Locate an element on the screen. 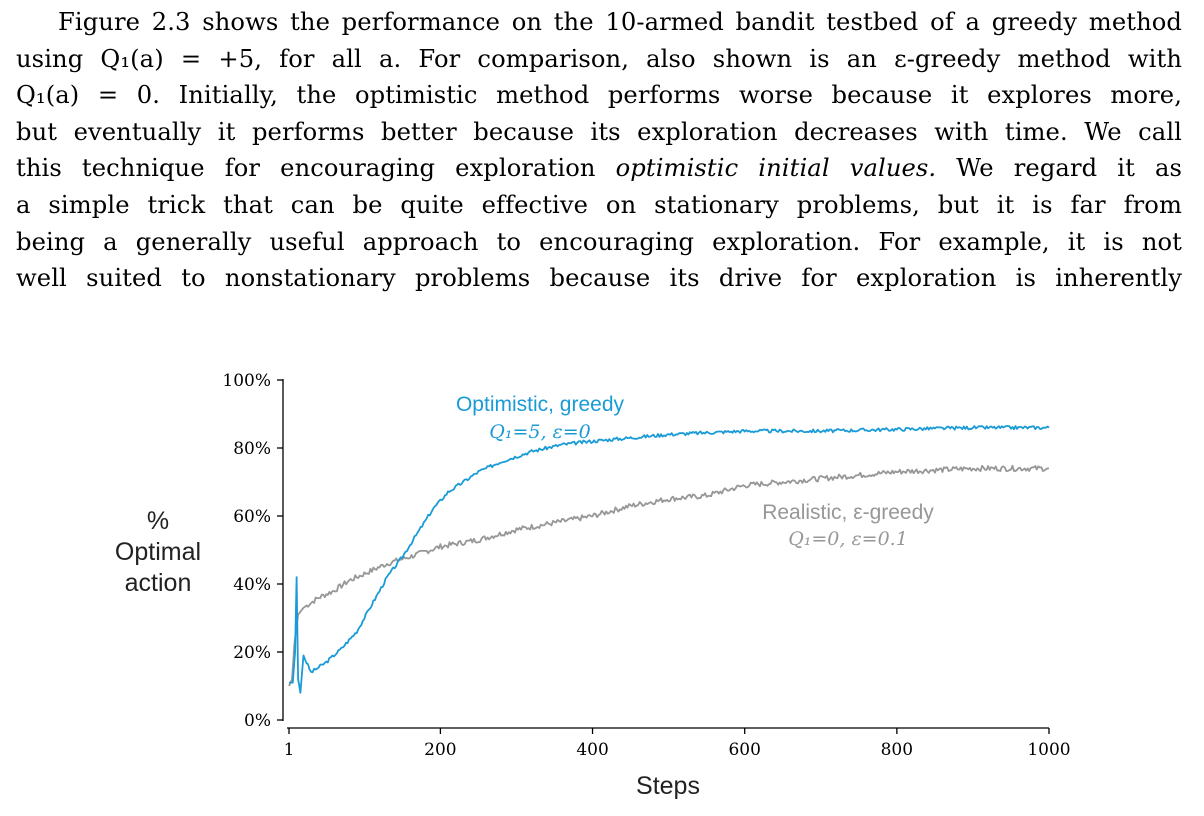 This screenshot has width=1204, height=816. y-tick-label: 0% is located at coordinates (257, 721).